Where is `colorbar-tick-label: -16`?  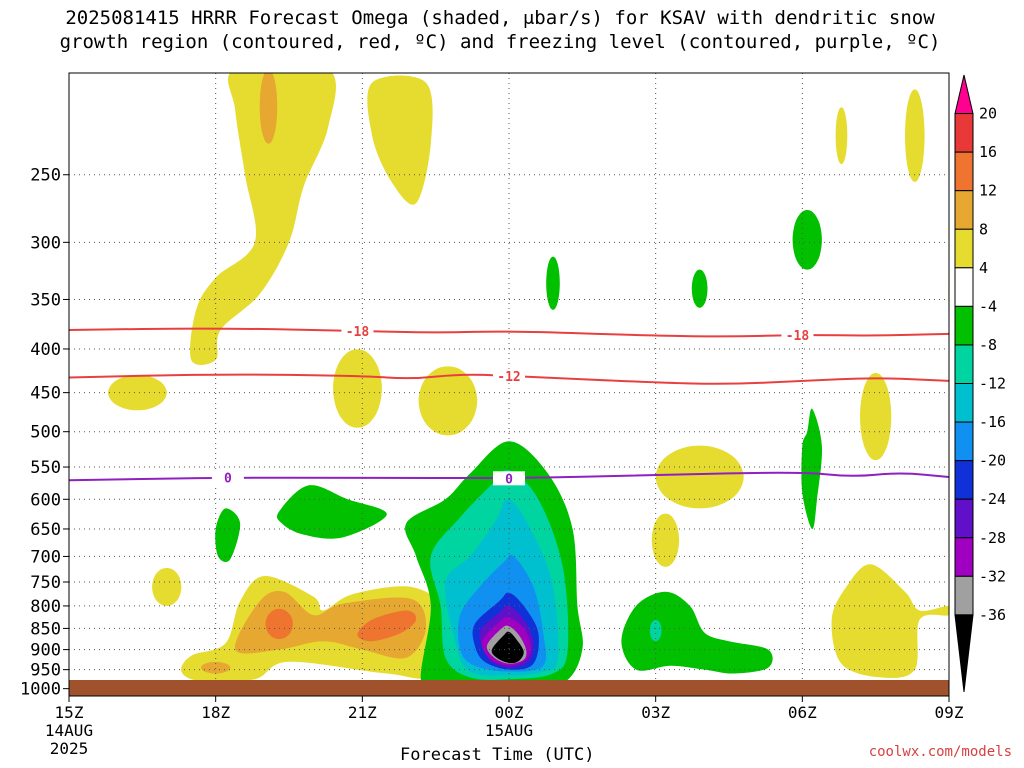
colorbar-tick-label: -16 is located at coordinates (992, 422).